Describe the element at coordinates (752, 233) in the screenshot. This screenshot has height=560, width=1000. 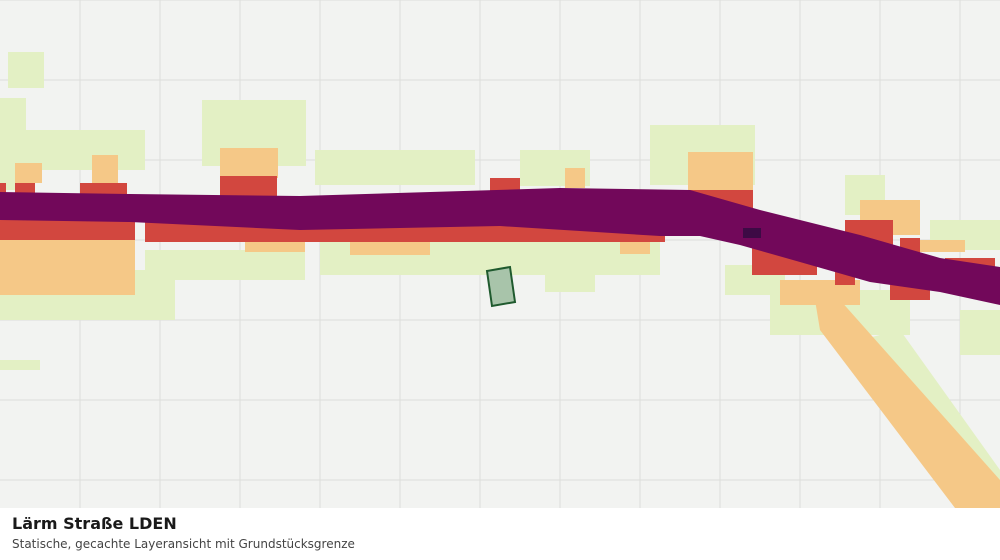
I see `noise-zone-max` at that location.